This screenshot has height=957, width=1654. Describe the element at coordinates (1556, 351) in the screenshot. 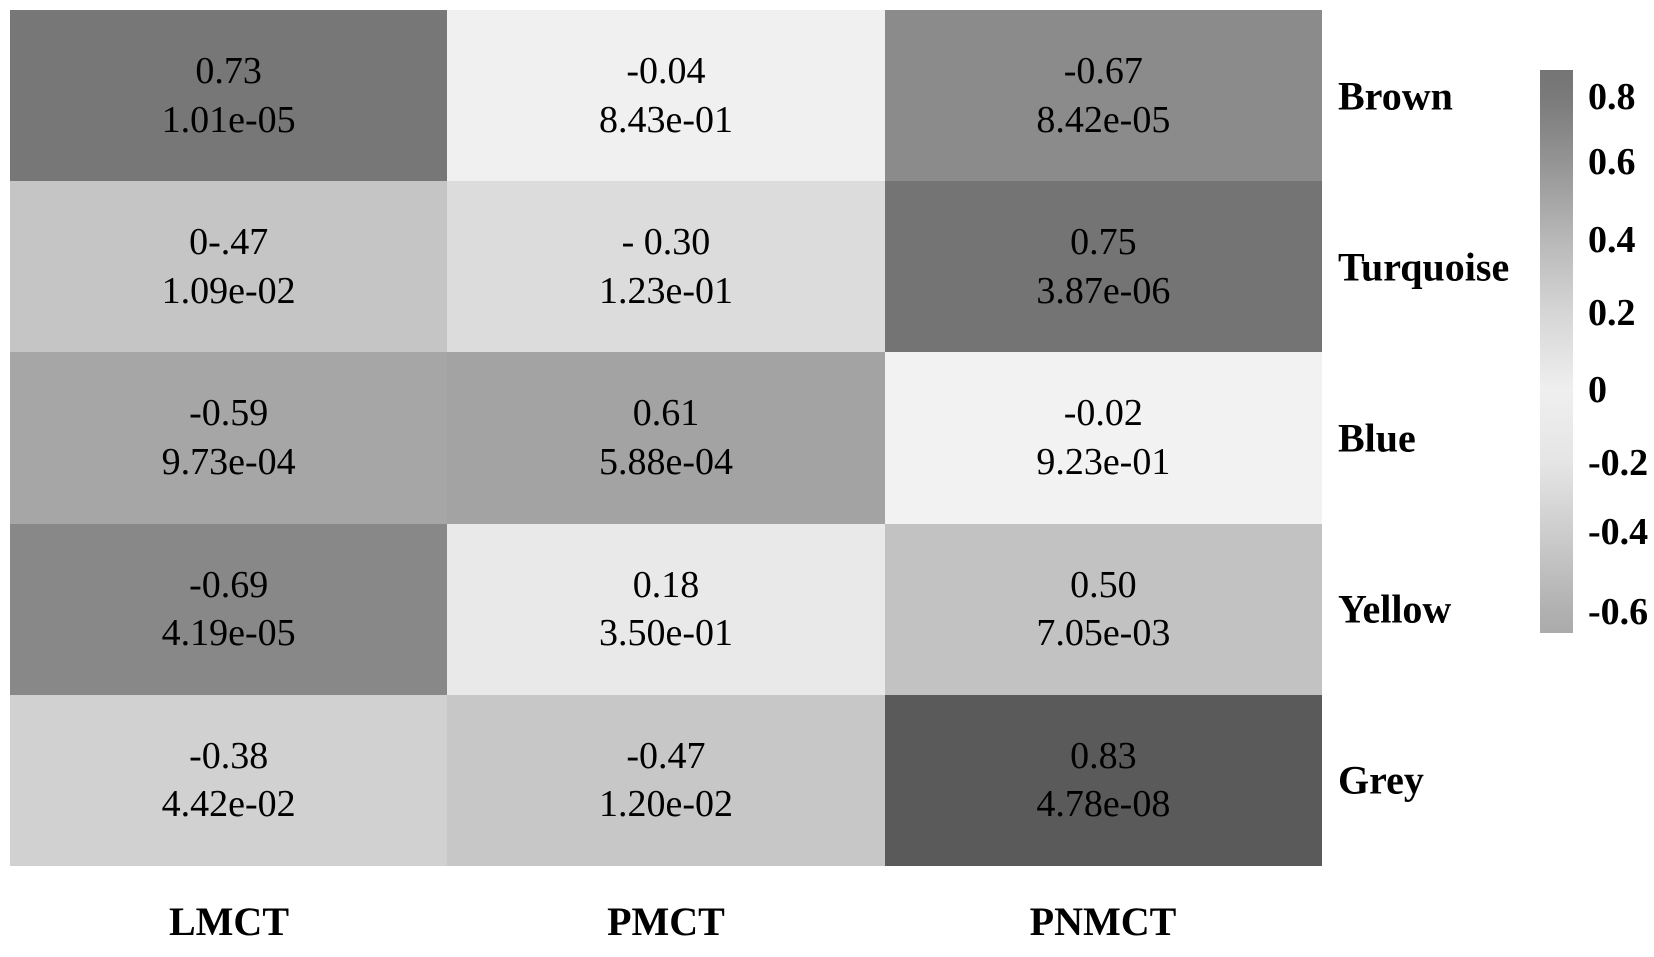

I see `colorbar-gradient` at that location.